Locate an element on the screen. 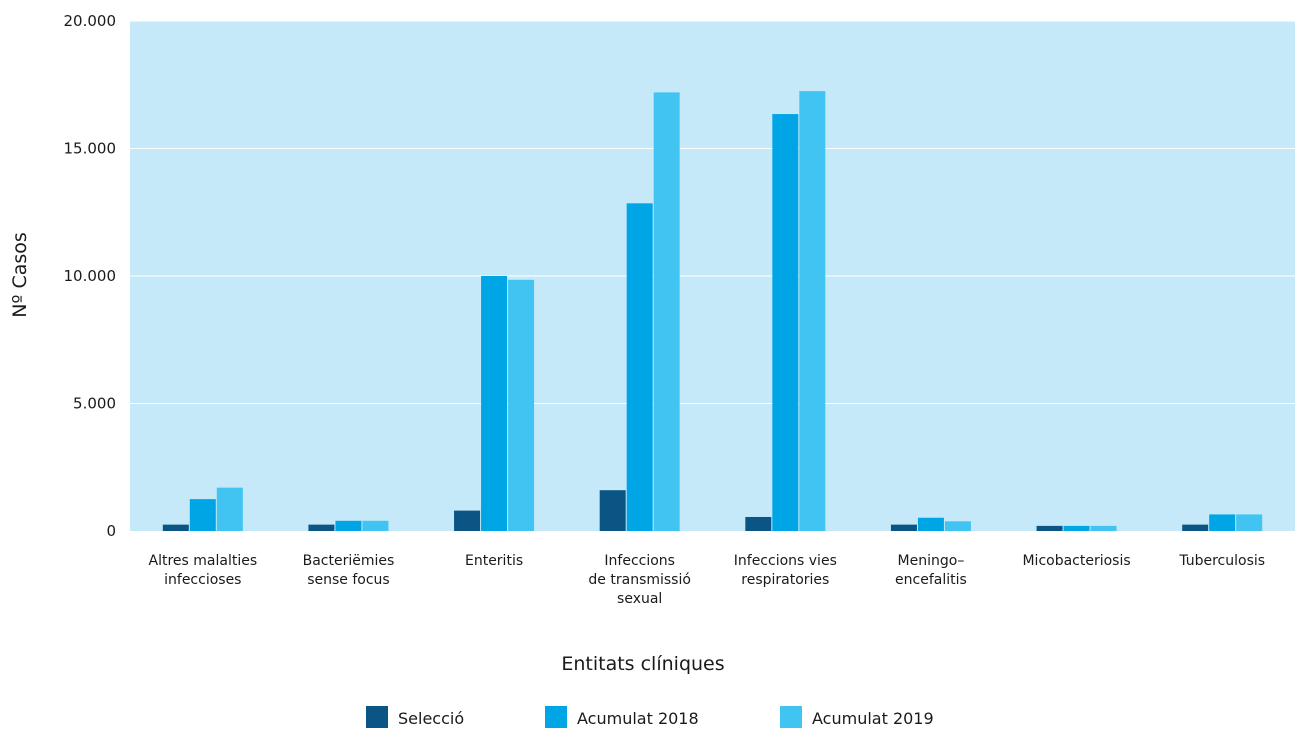 The image size is (1295, 729). x-category-label-line: Infeccions vies is located at coordinates (785, 561).